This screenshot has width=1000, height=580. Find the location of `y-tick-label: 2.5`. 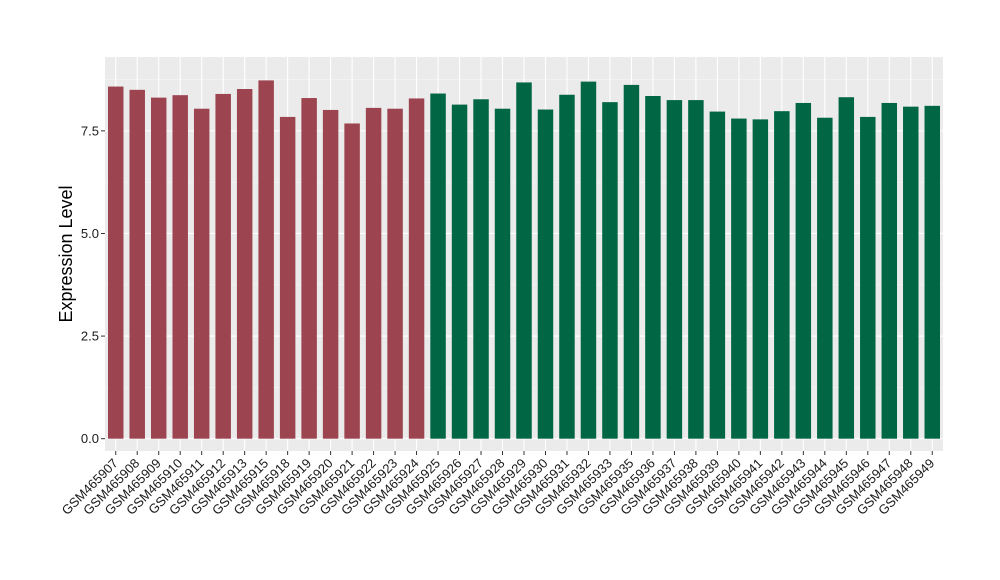

y-tick-label: 2.5 is located at coordinates (90, 336).